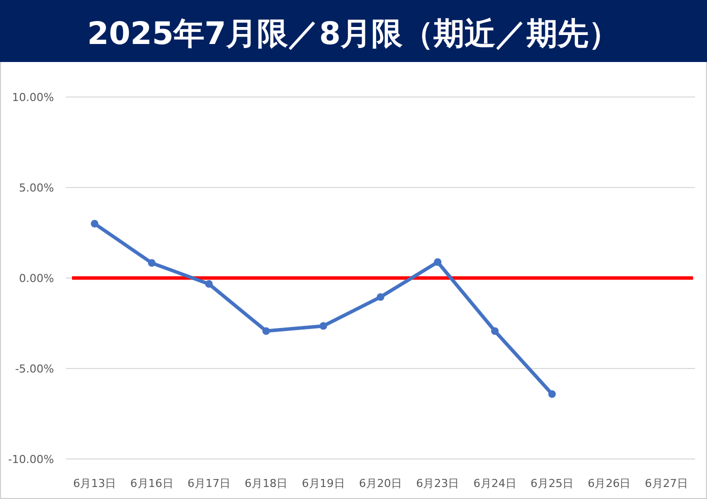  Describe the element at coordinates (552, 483) in the screenshot. I see `x-tick-label: 6月25日` at that location.